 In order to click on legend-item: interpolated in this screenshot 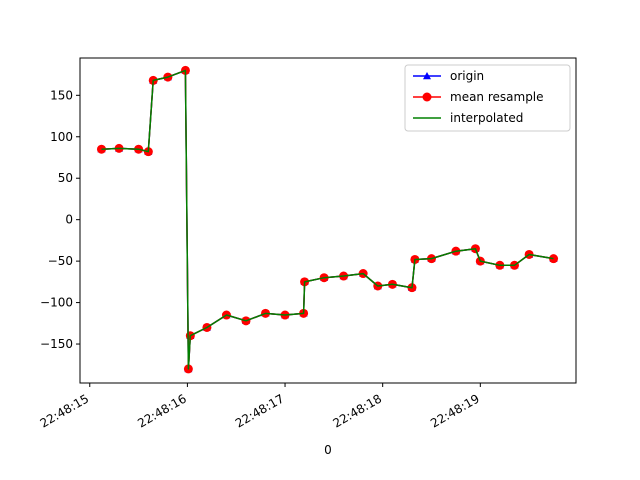, I will do `click(468, 118)`.